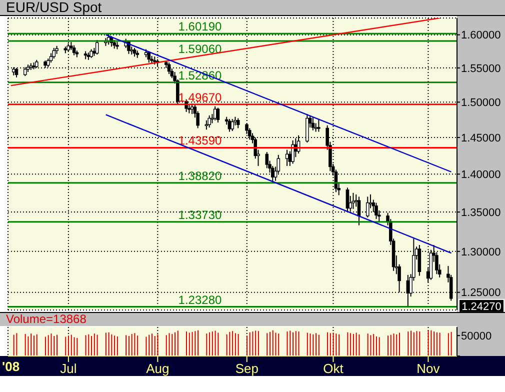  I want to click on x-tick-label: Sep, so click(246, 368).